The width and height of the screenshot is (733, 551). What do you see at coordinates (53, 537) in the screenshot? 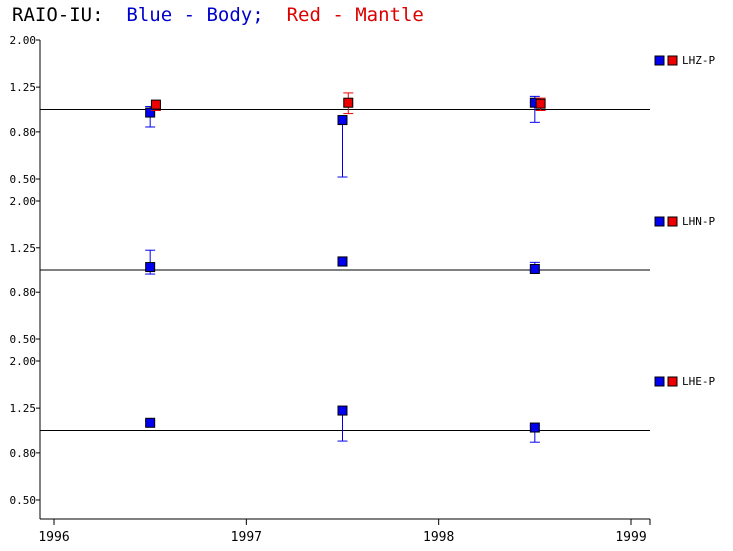
I see `x-tick-label: 1996` at bounding box center [53, 537].